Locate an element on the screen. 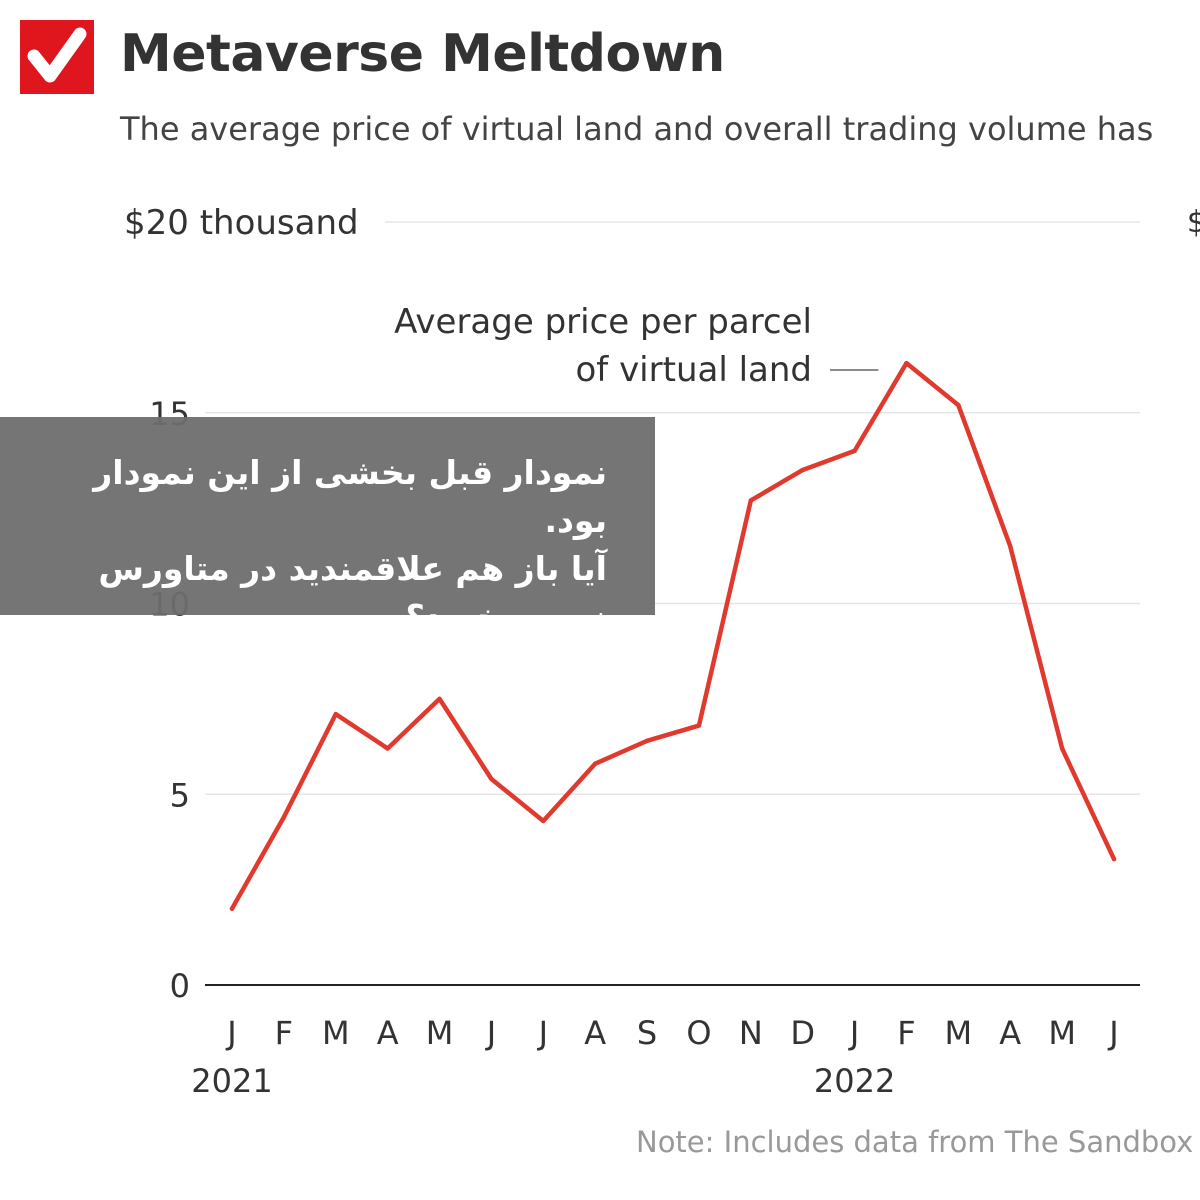 The height and width of the screenshot is (1200, 1200). series-label-line-2: of virtual land is located at coordinates (693, 370).